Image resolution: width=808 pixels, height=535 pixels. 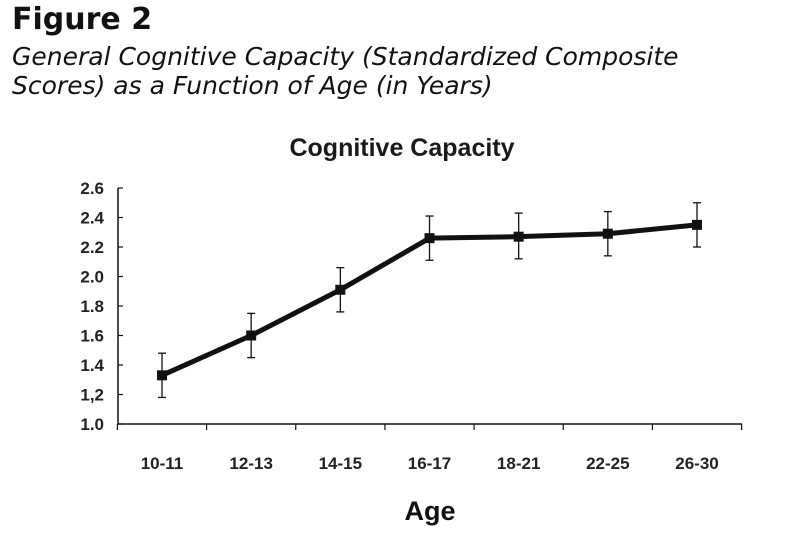 I want to click on figure-label: Figure 2, so click(x=82, y=19).